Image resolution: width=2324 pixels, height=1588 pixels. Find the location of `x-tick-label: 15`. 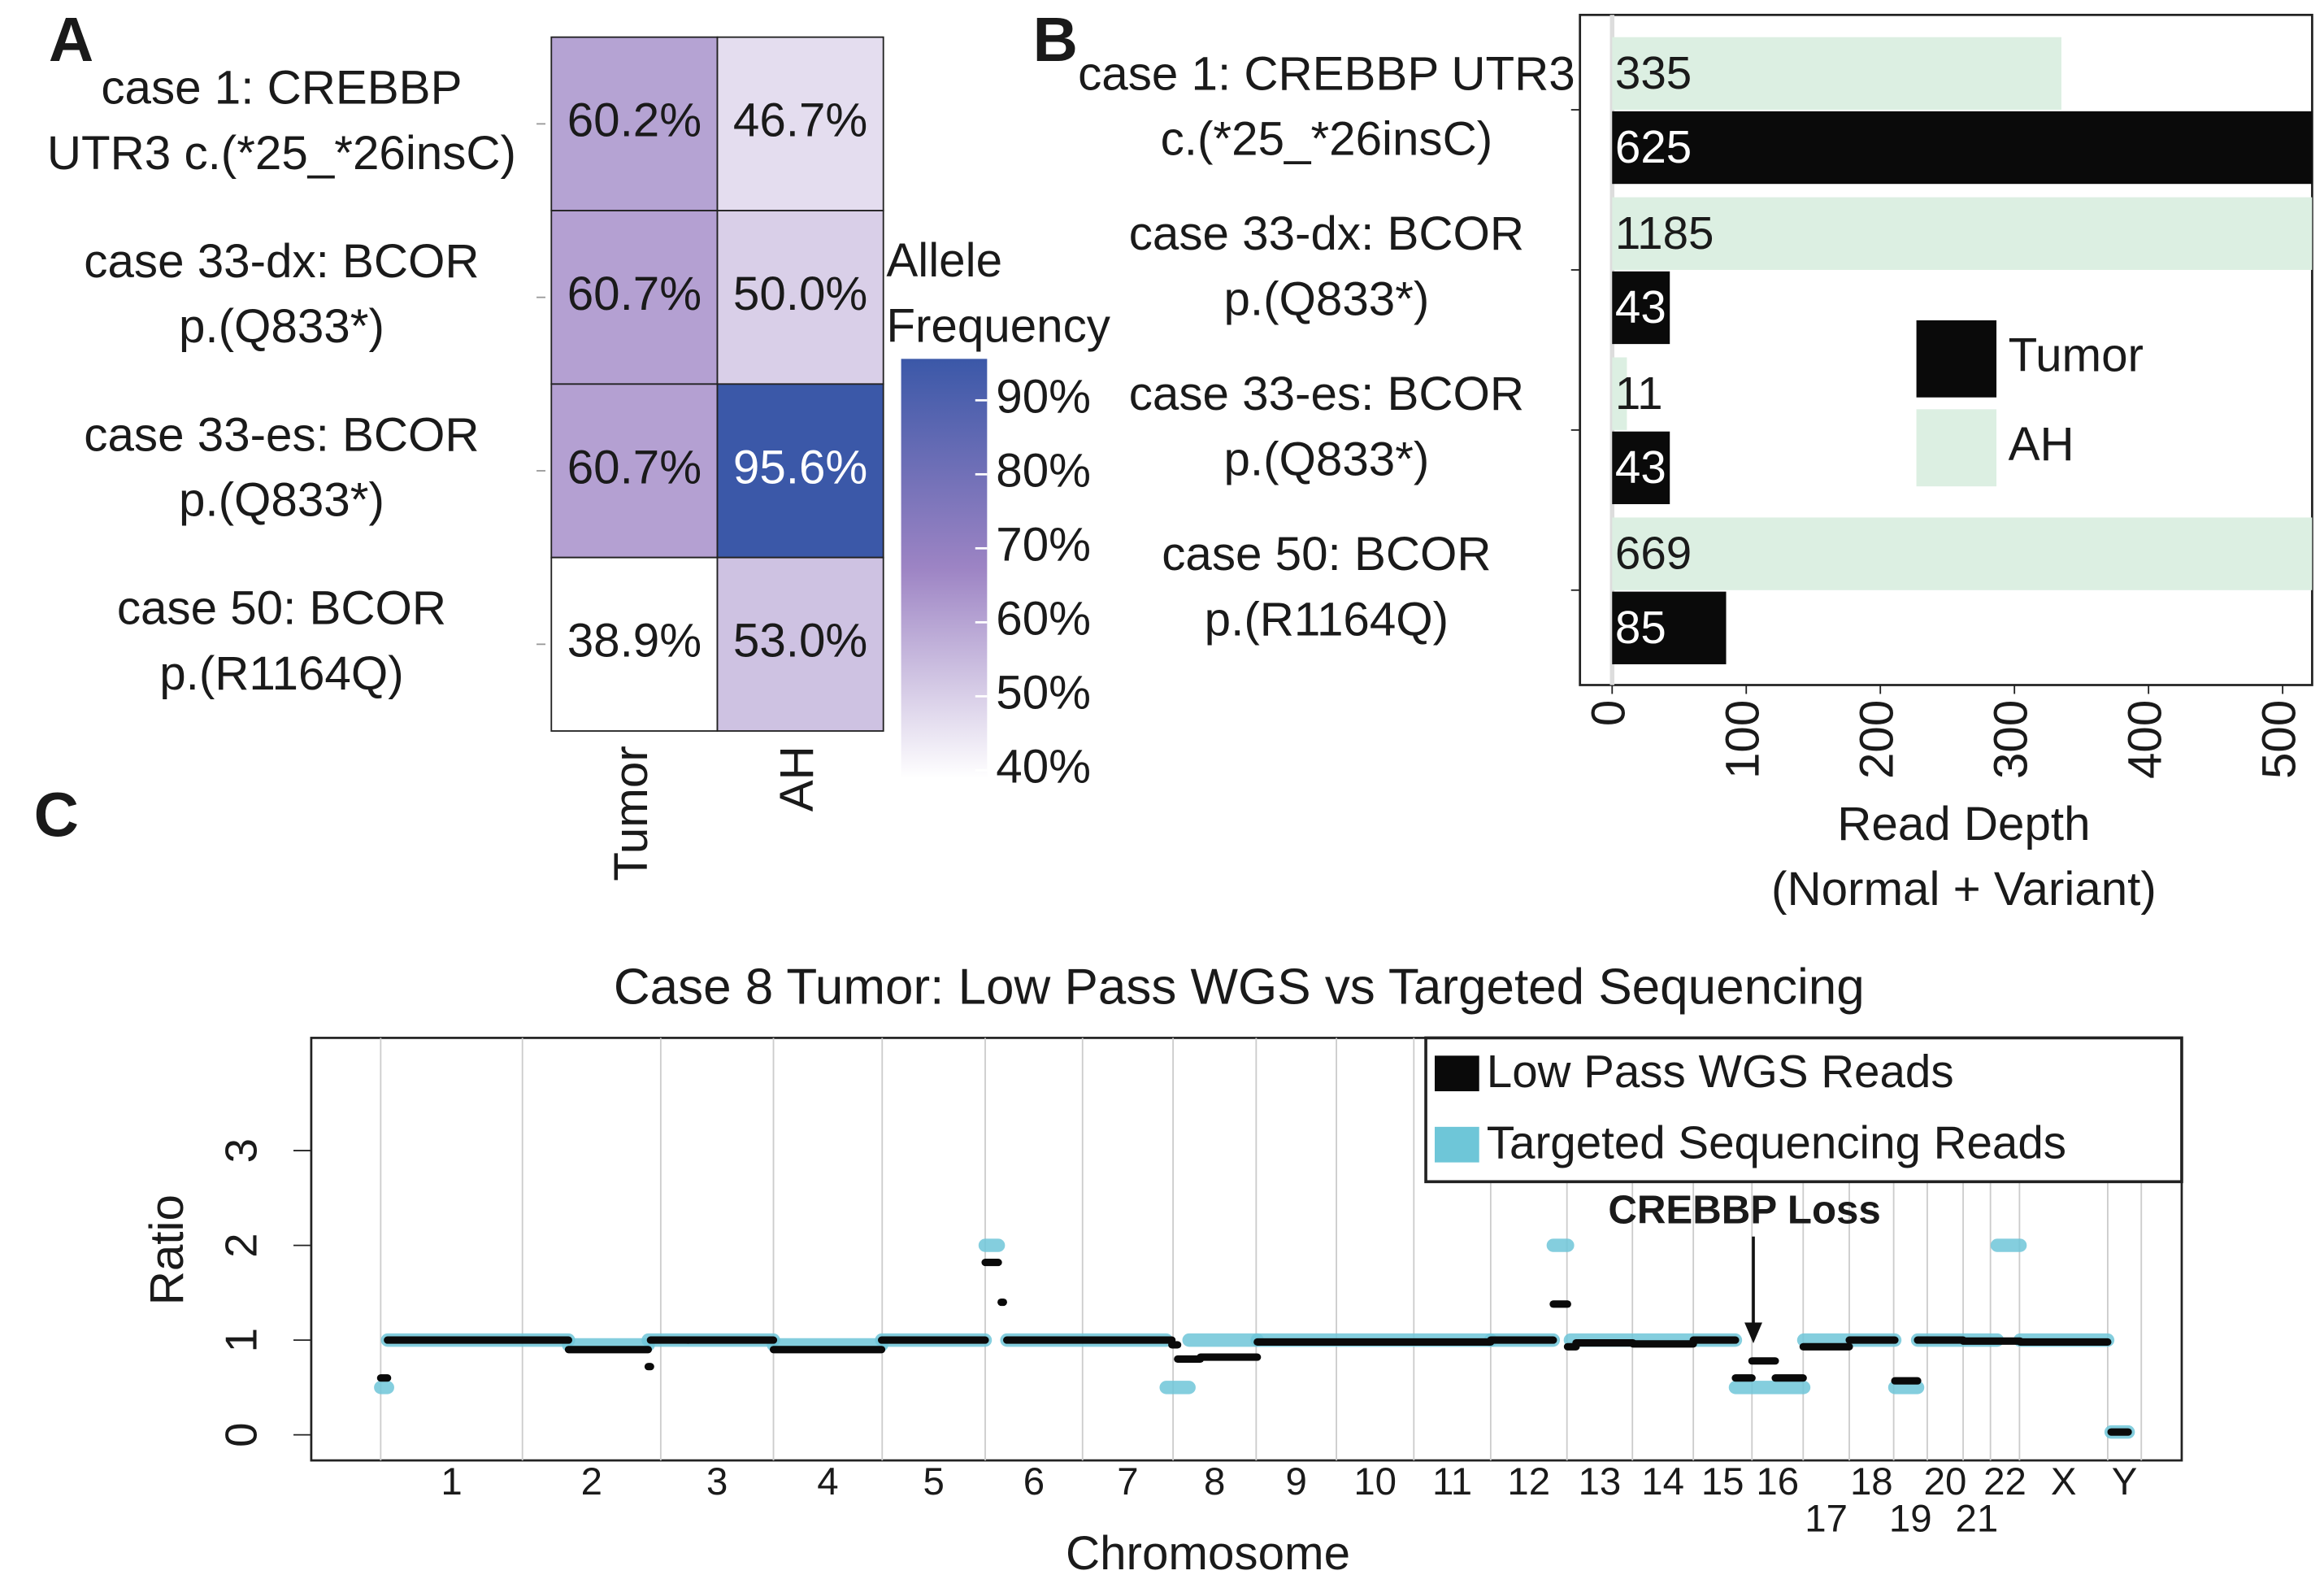

x-tick-label: 15 is located at coordinates (1722, 1482).